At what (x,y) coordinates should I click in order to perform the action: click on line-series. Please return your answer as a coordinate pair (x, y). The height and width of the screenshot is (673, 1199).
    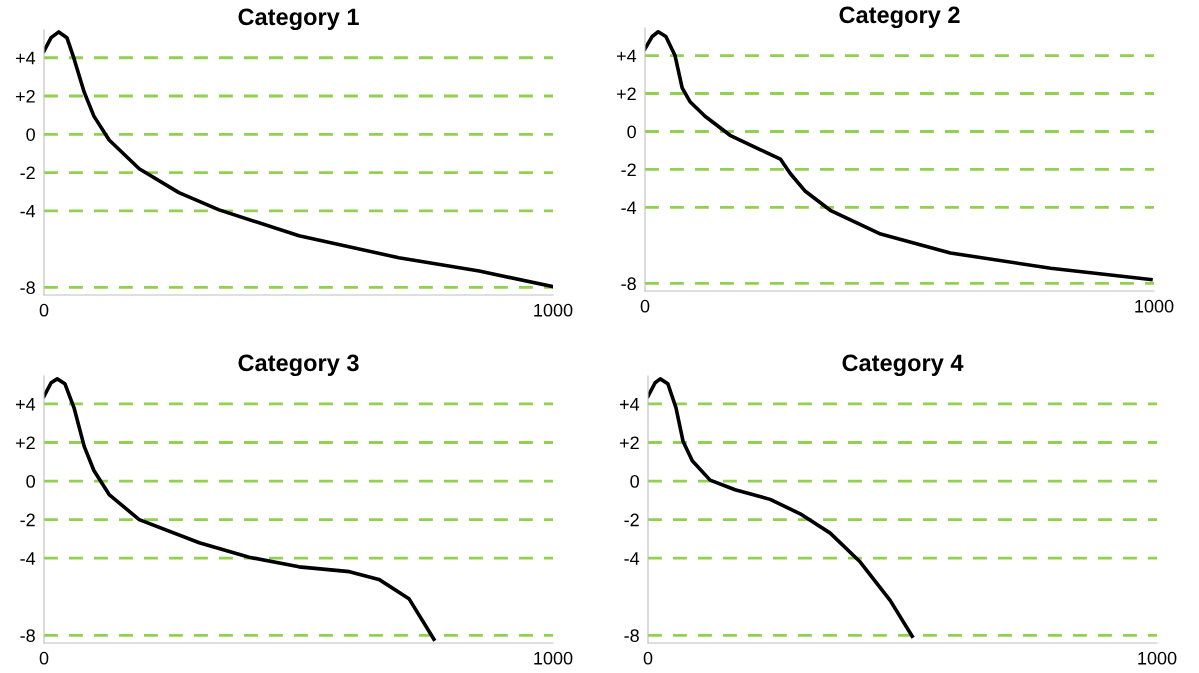
    Looking at the image, I should click on (781, 508).